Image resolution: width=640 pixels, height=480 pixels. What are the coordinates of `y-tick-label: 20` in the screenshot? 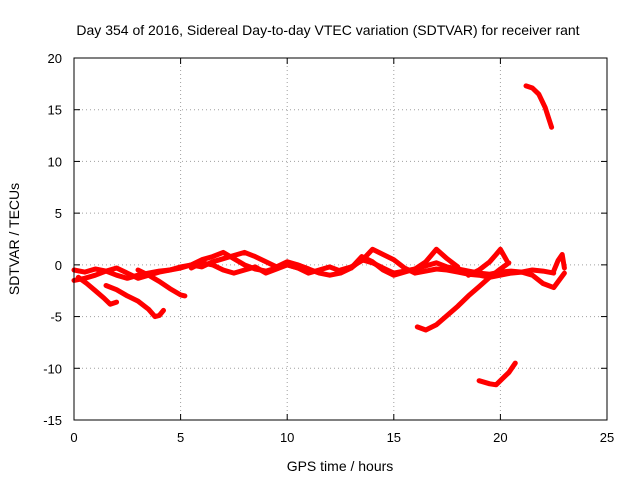 It's located at (55, 58).